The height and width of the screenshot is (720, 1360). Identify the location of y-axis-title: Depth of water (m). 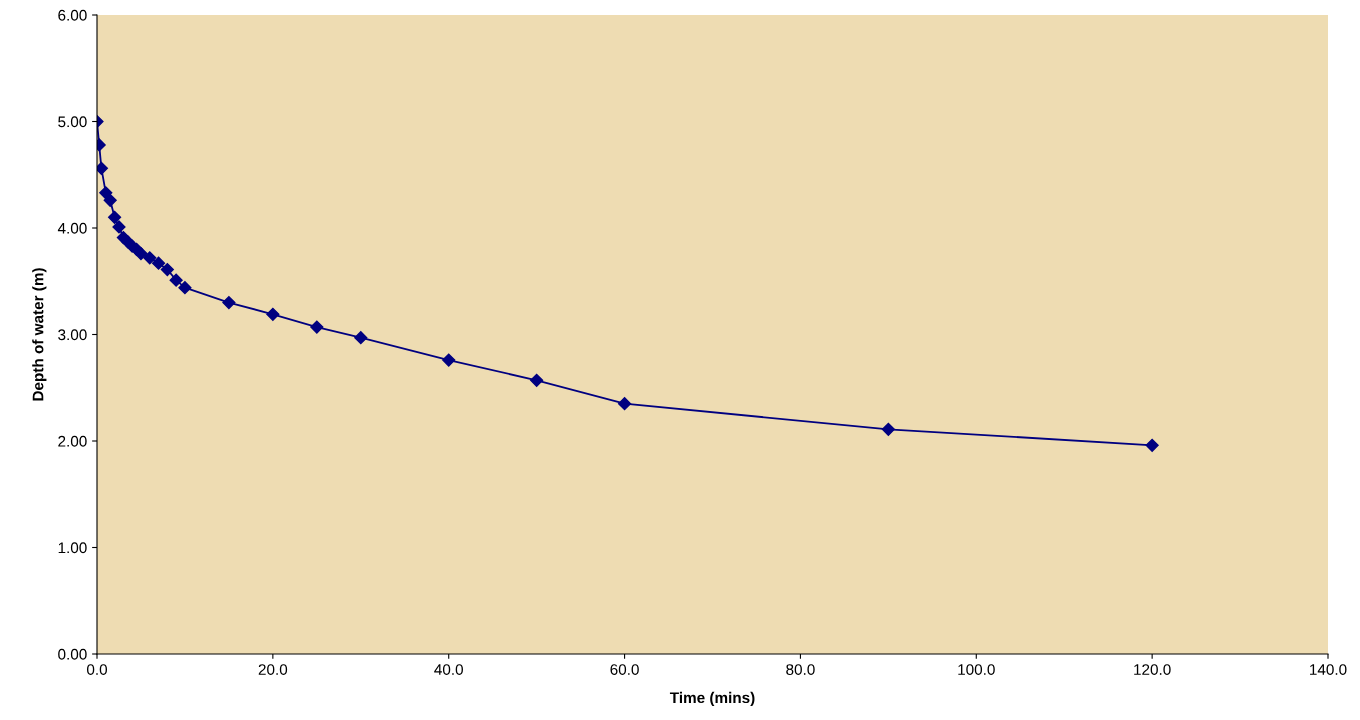
(39, 334).